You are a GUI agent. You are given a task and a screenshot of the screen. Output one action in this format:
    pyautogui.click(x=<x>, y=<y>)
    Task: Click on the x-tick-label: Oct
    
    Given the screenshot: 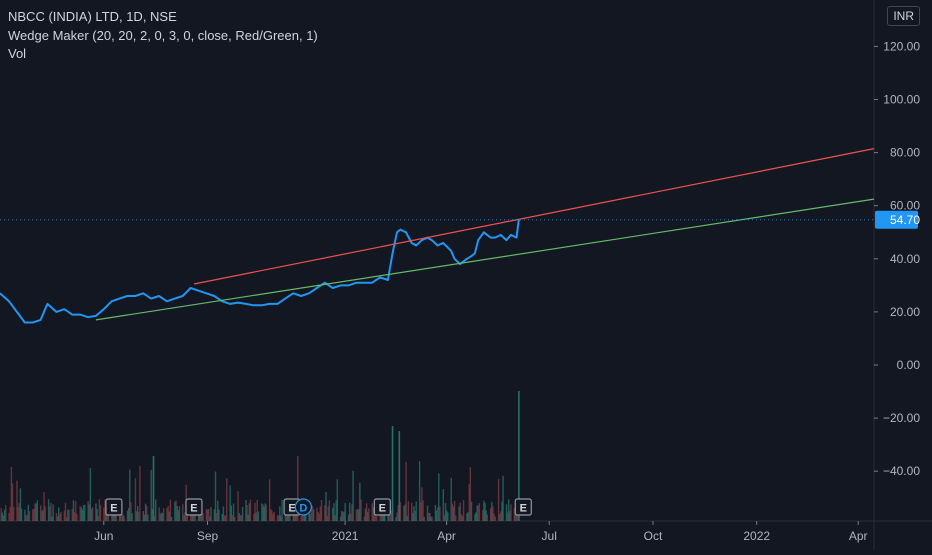 What is the action you would take?
    pyautogui.click(x=653, y=536)
    